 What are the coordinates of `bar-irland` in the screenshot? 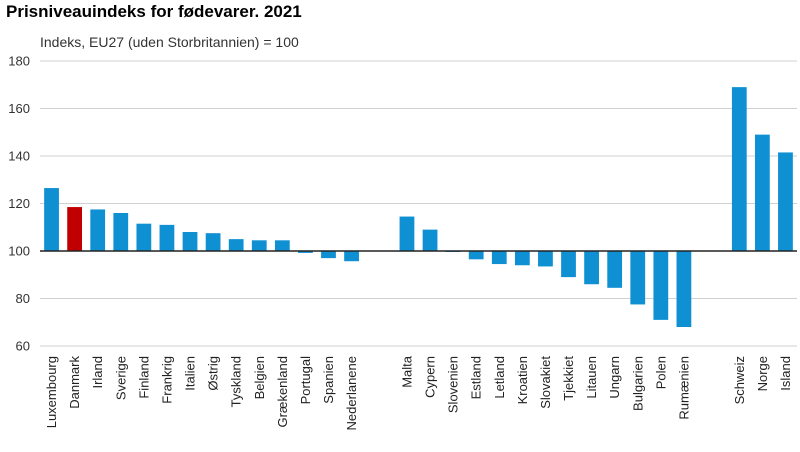 It's located at (98, 230).